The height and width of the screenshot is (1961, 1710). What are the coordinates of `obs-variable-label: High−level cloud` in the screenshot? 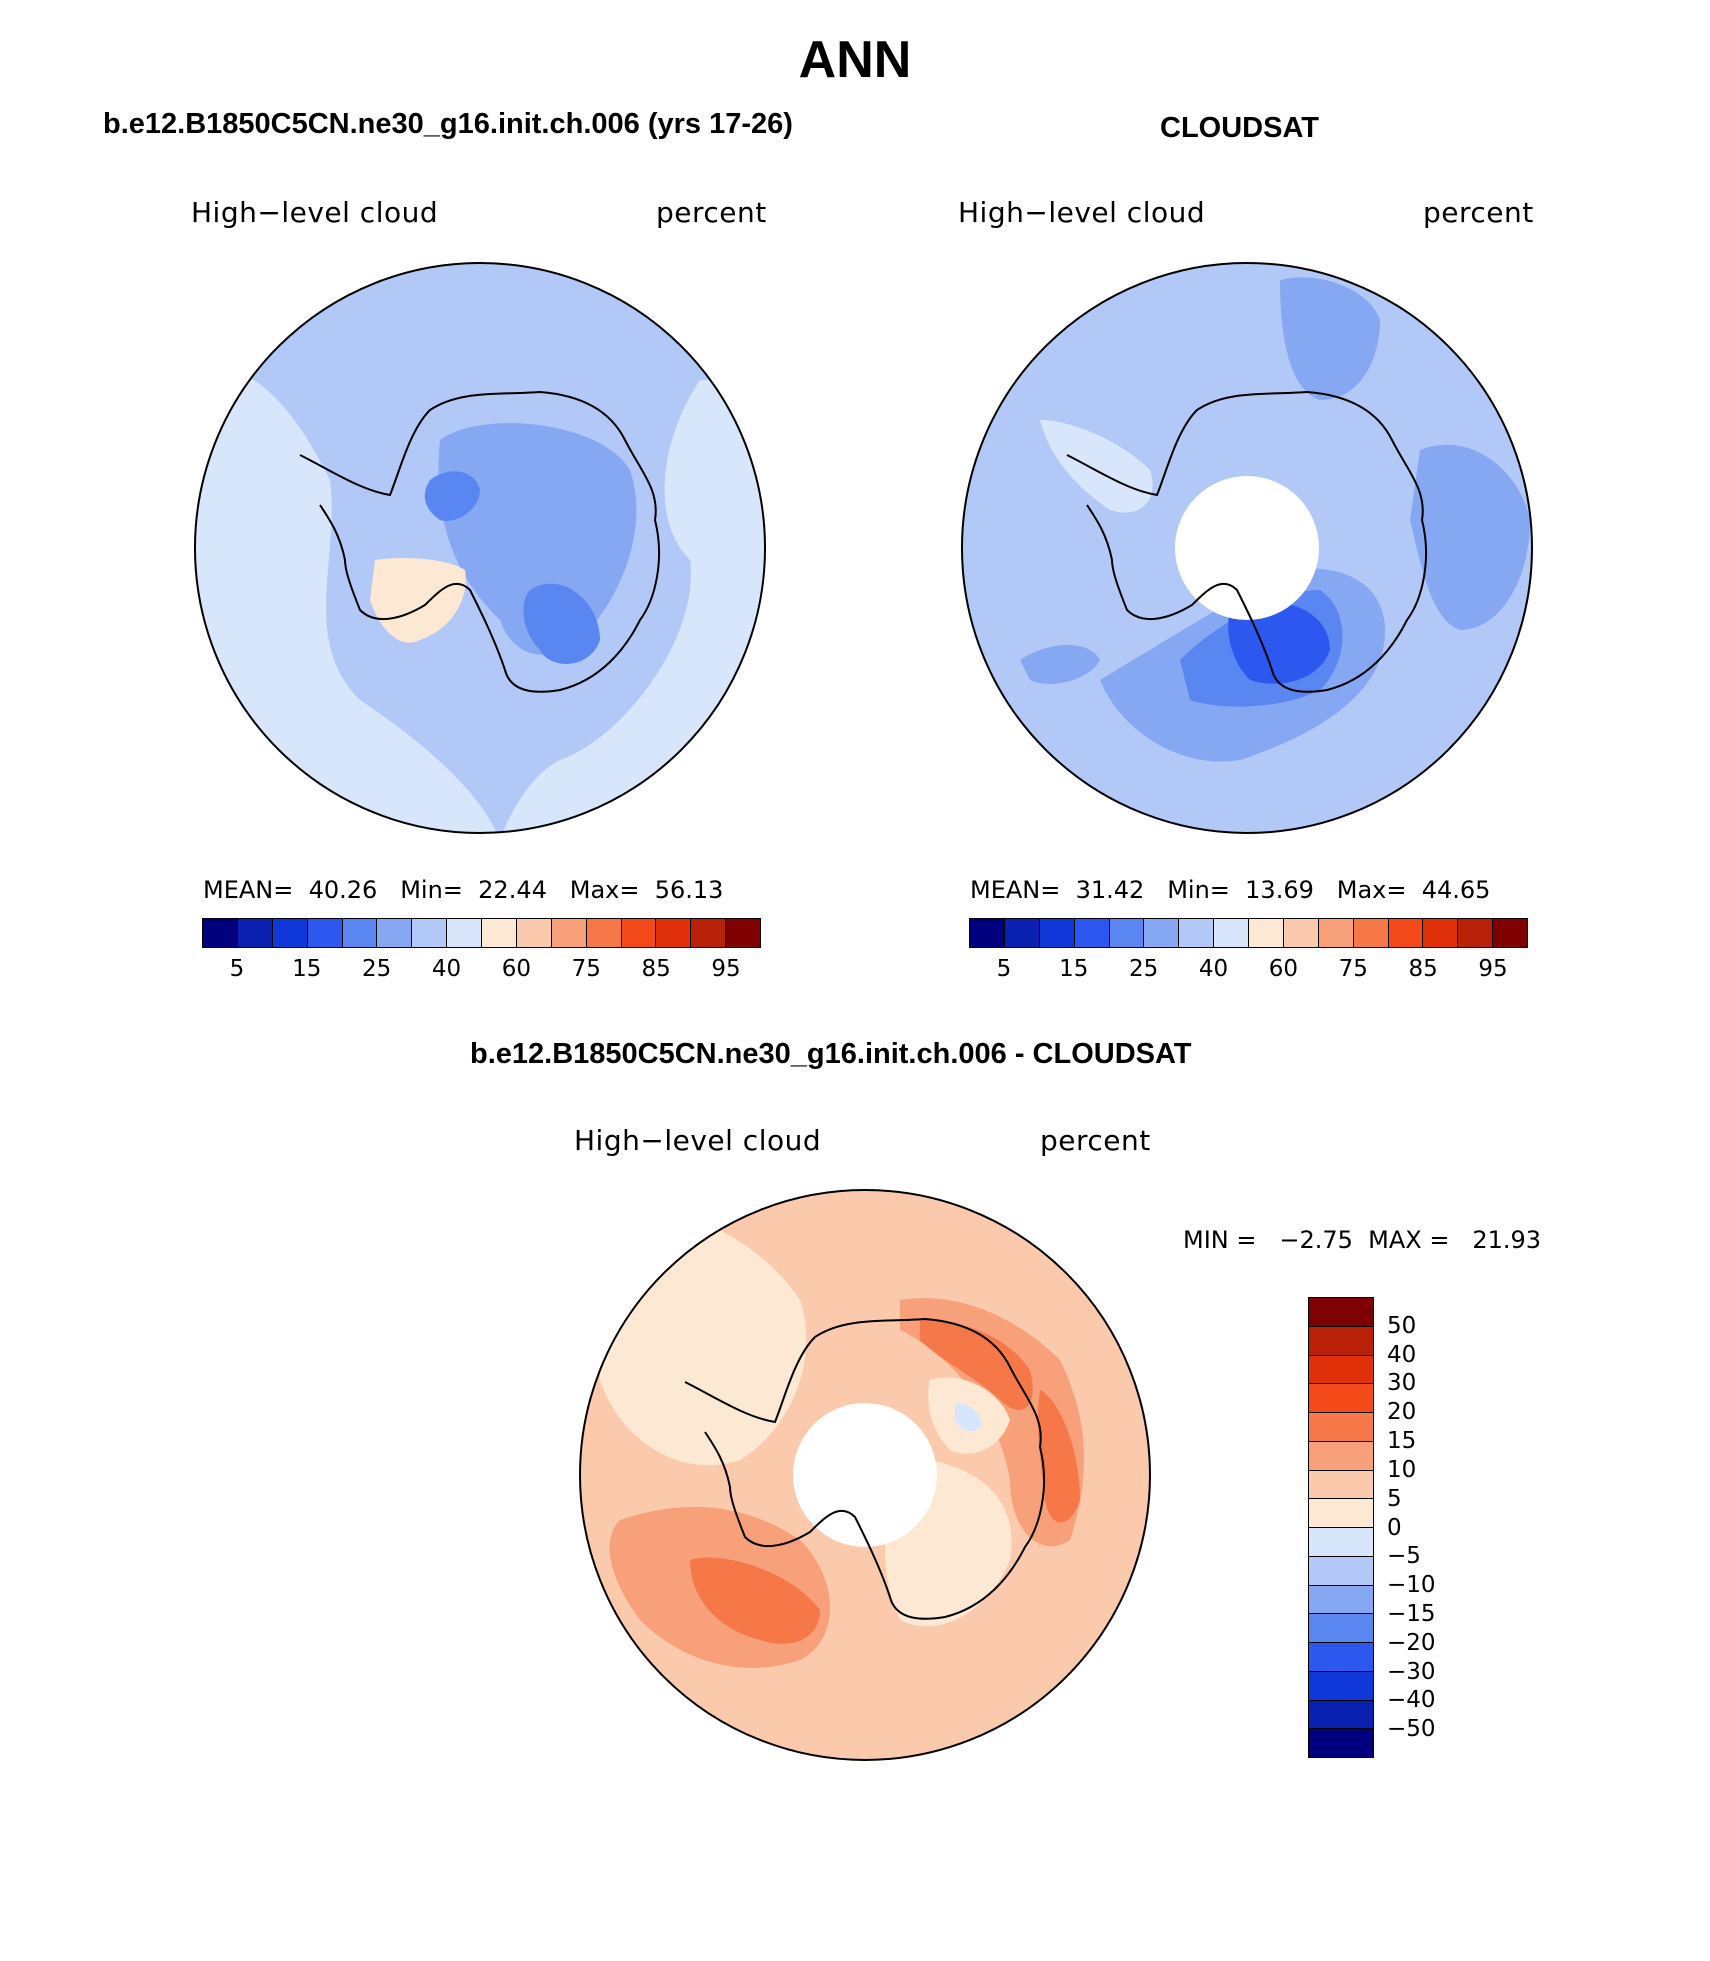 It's located at (1082, 212).